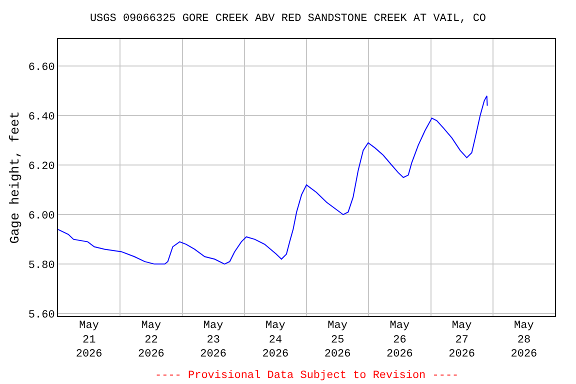 This screenshot has height=384, width=576. Describe the element at coordinates (41, 166) in the screenshot. I see `y-tick-label: 6.20` at that location.